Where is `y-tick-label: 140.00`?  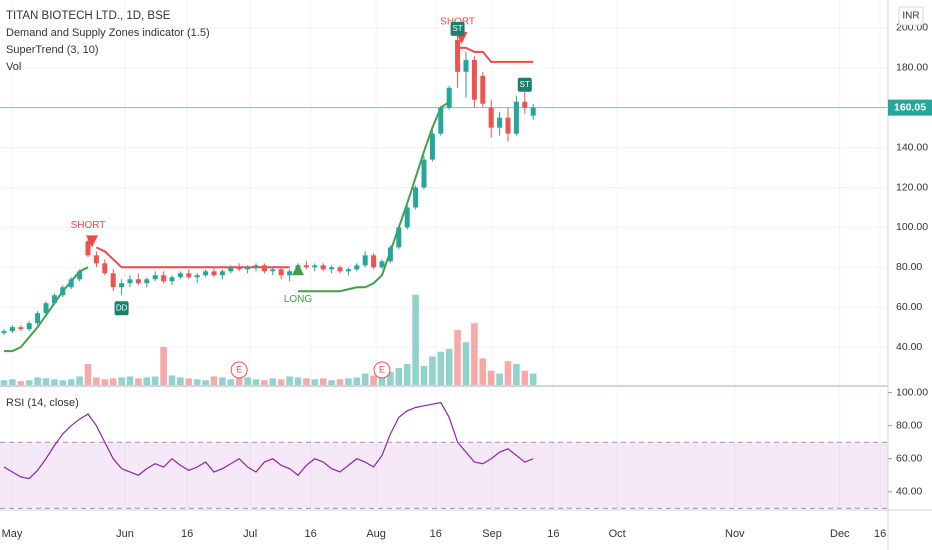 y-tick-label: 140.00 is located at coordinates (912, 147).